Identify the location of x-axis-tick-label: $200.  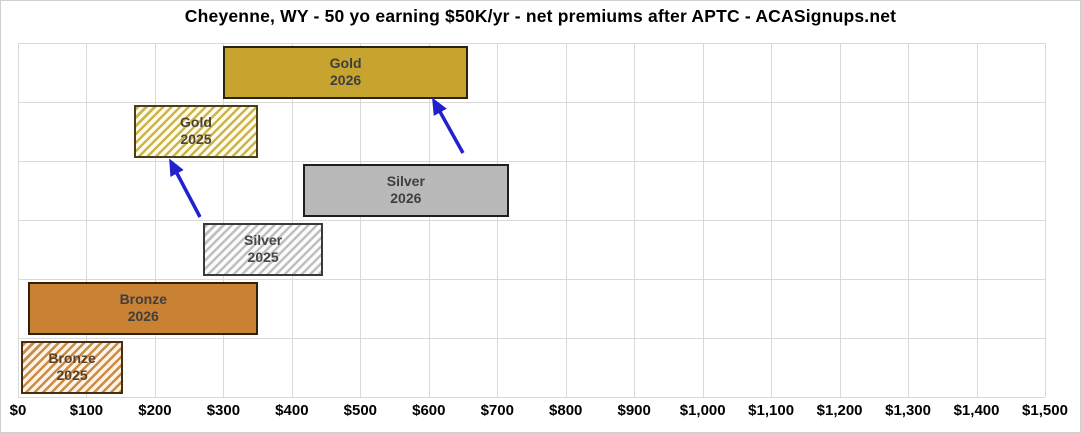
(155, 410).